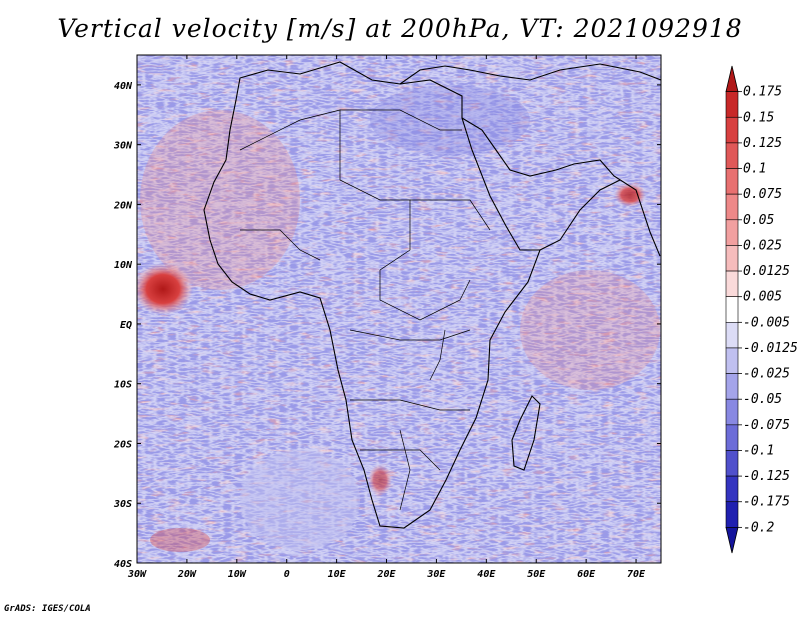 This screenshot has height=618, width=800. I want to click on colorbar-label: 0.0125, so click(766, 271).